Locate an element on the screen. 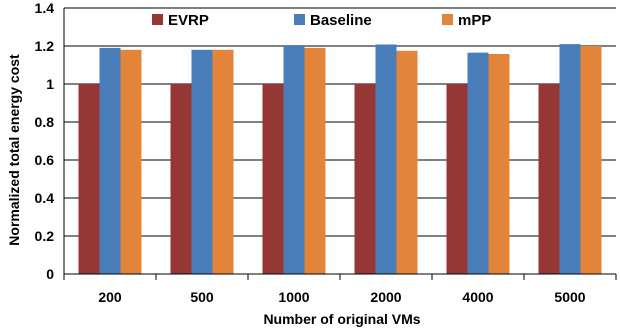 The height and width of the screenshot is (329, 620). bar-evrp-2000 is located at coordinates (365, 179).